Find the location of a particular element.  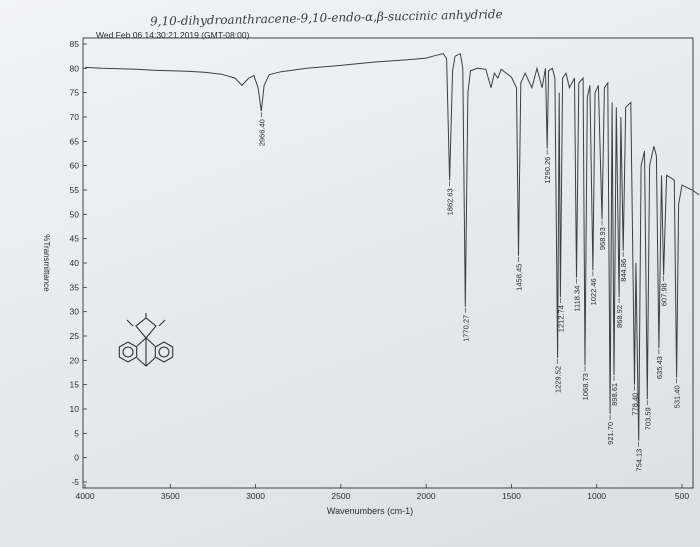

y-tick-label: 85 is located at coordinates (75, 44).